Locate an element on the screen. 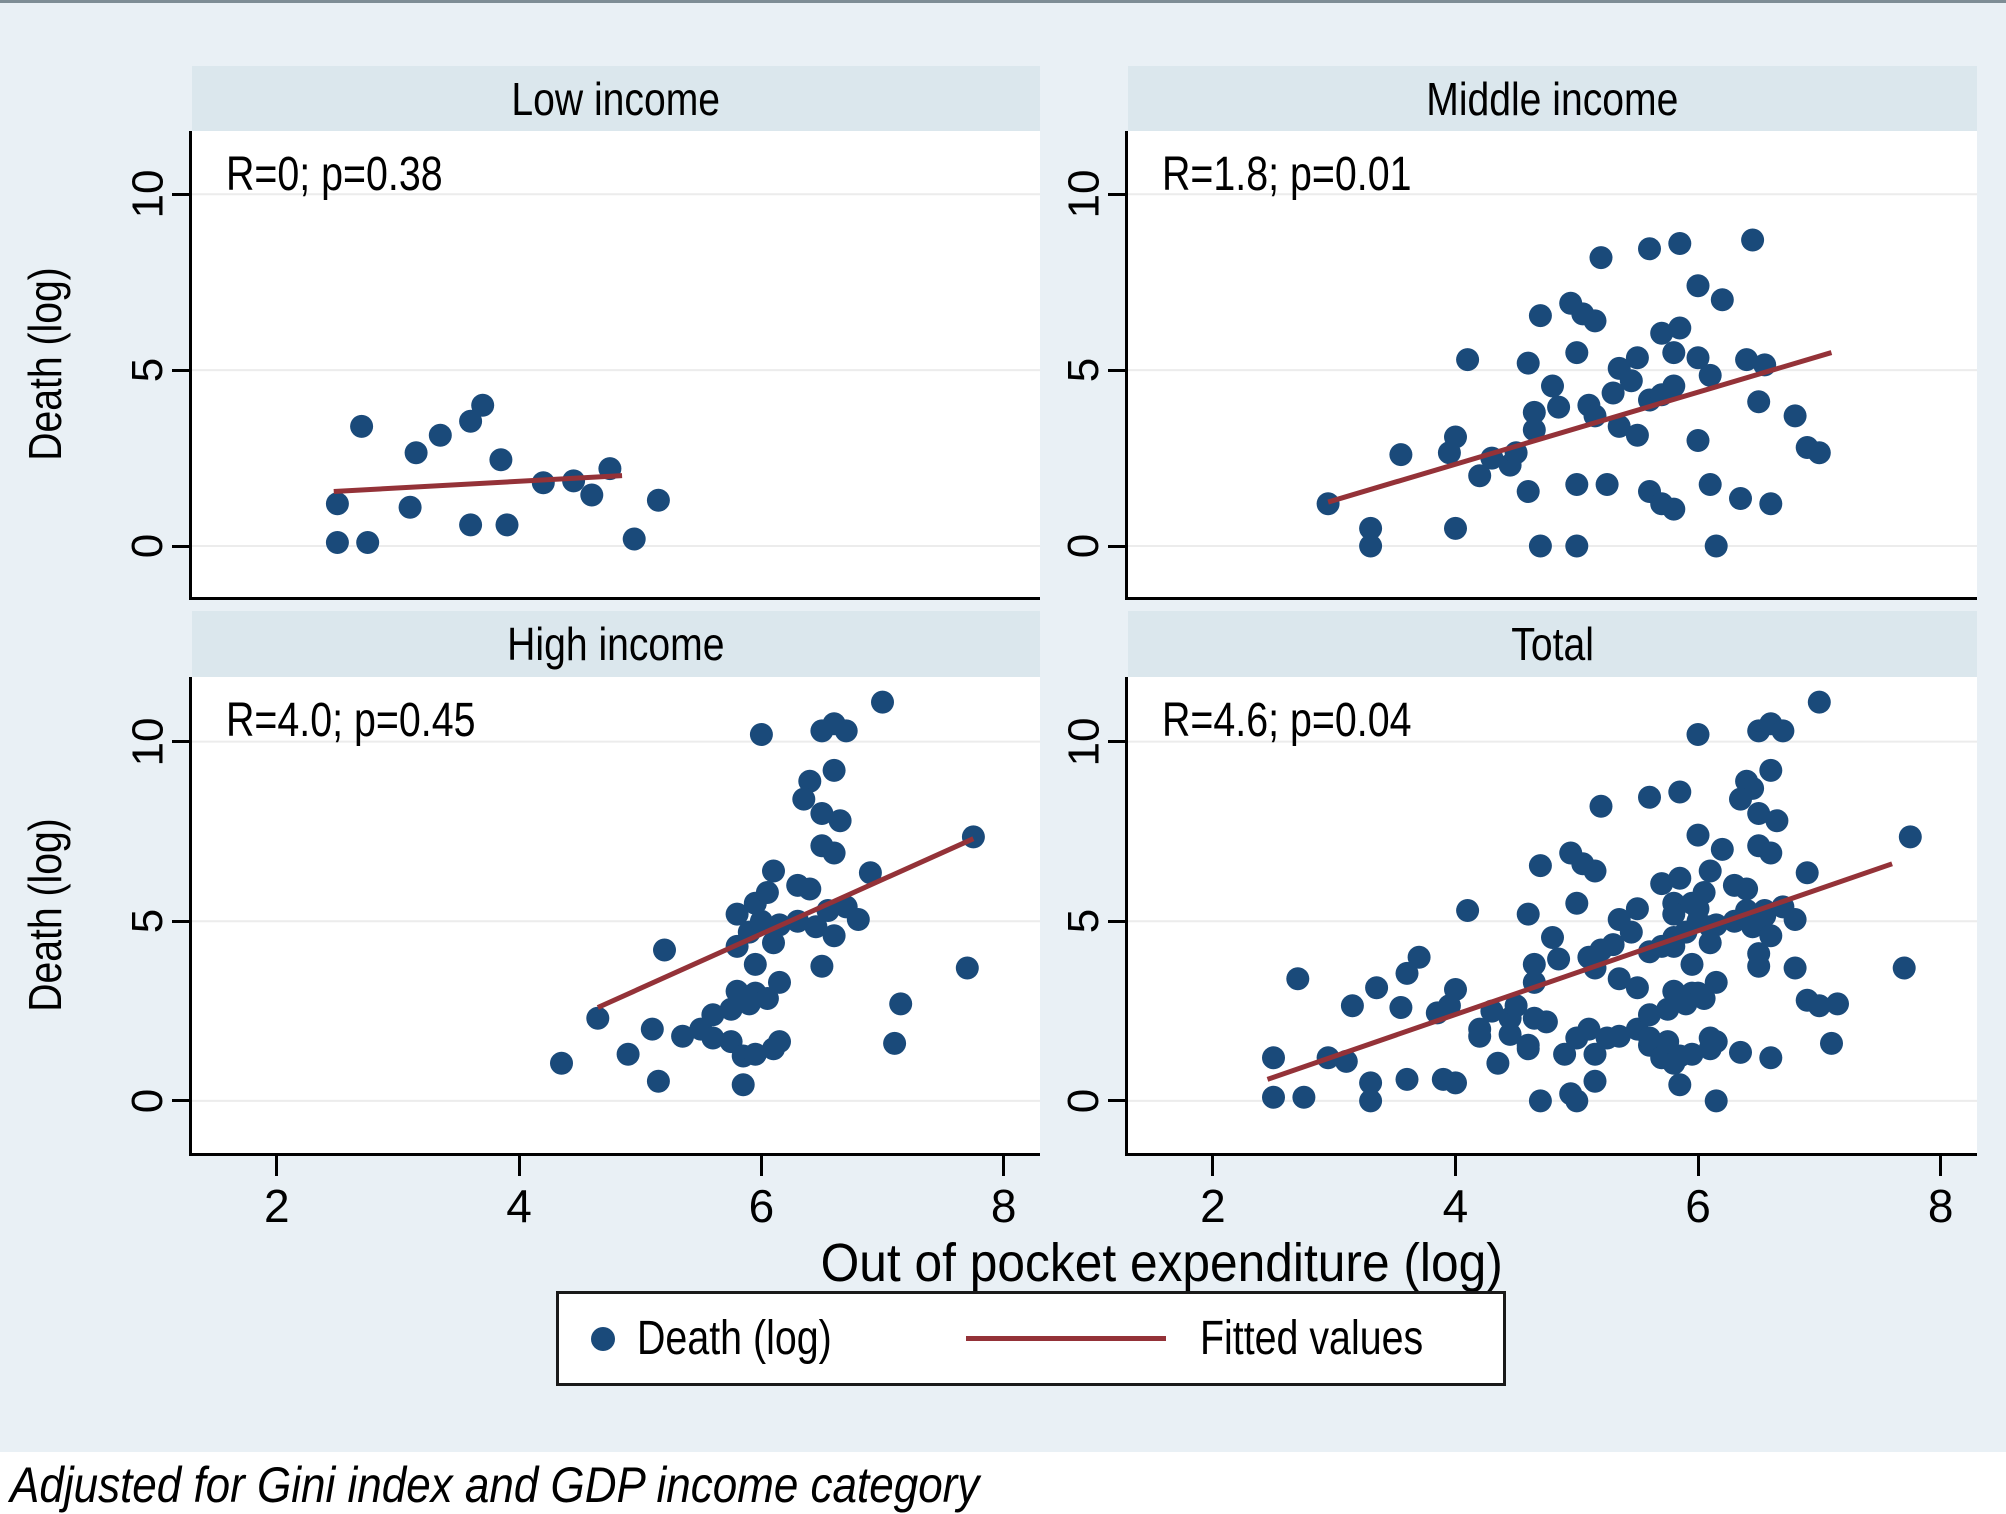  x-tick-label: 2 is located at coordinates (1213, 1206).